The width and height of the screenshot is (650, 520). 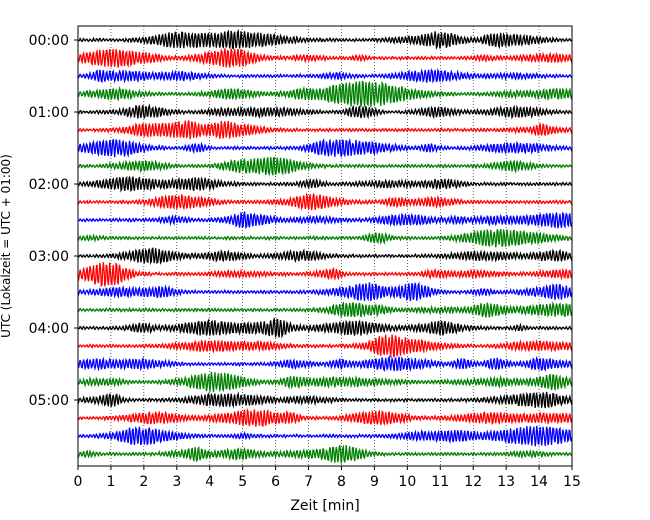 I want to click on x-tick-label: 2, so click(x=143, y=482).